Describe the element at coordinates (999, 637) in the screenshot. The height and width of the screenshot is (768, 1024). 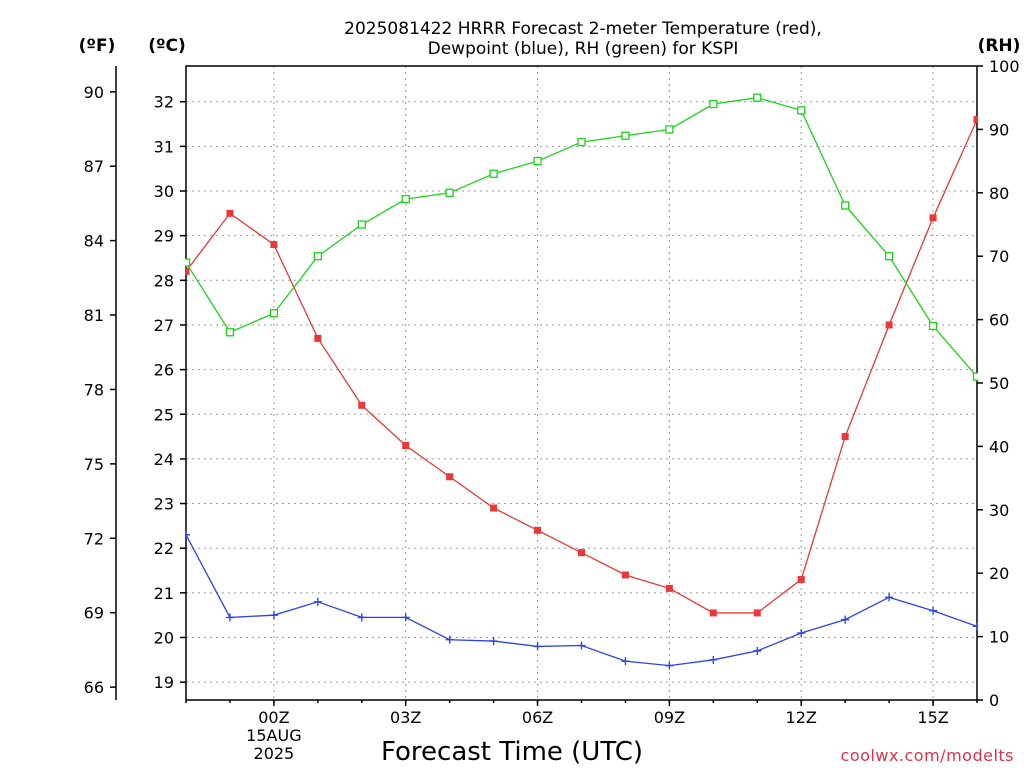
I see `rh-tick-label: 10` at that location.